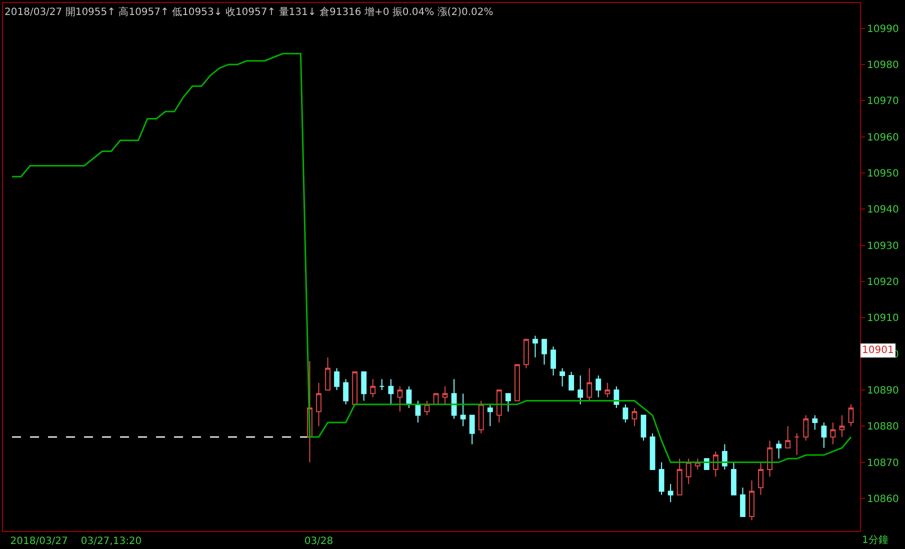  Describe the element at coordinates (249, 12) in the screenshot. I see `chart-title: 2018/03/27 開10955↑ 高10957↑ 低10953↓ 收10957↑ 量131↓ 倉91316 增+0 振0.04% 漲(2)0.02%` at that location.